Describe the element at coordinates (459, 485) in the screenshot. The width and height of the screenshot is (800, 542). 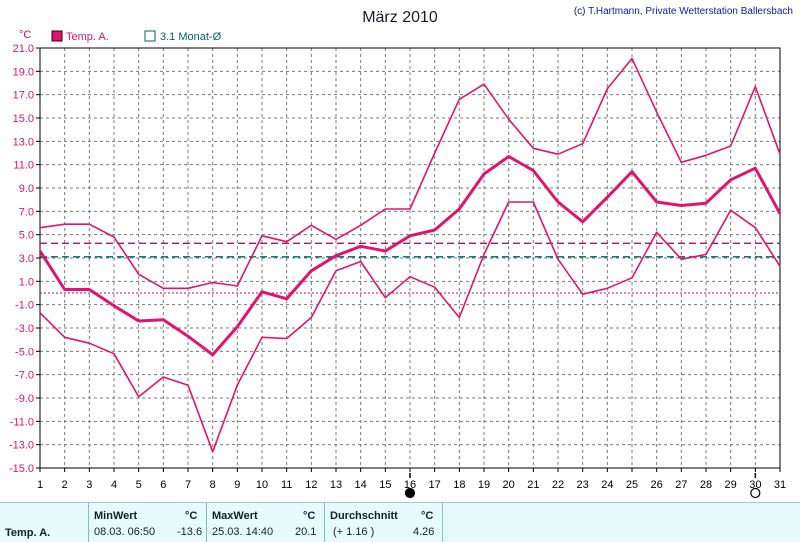
I see `x-tick-label: 18` at that location.